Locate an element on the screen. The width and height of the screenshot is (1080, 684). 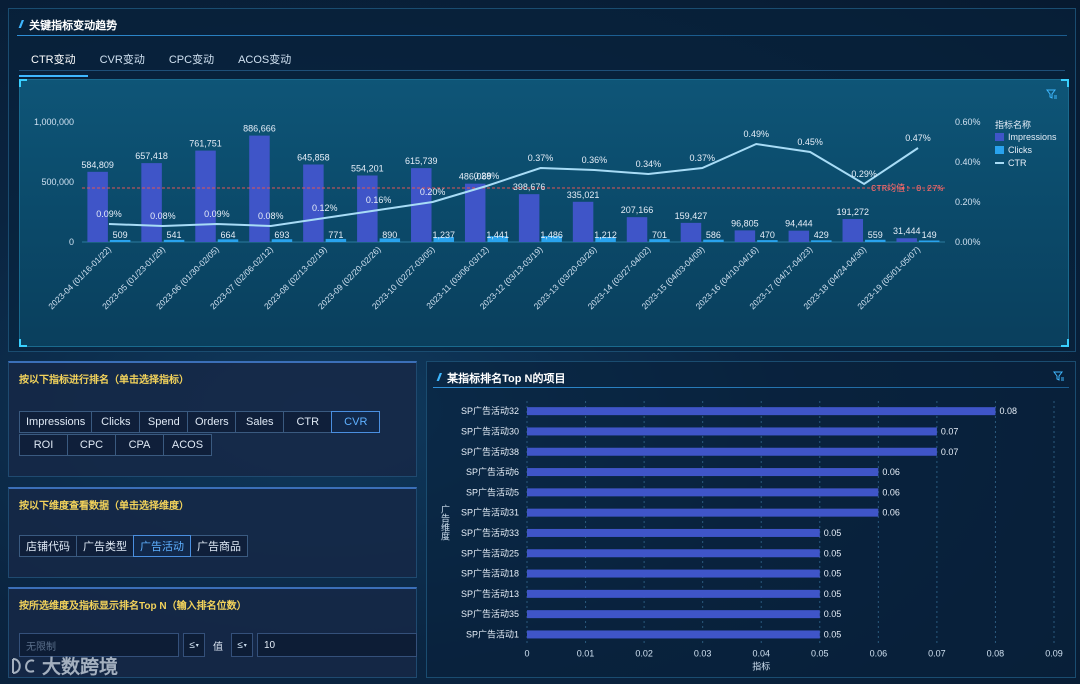
ctr-label: 0.49% is located at coordinates (756, 134).